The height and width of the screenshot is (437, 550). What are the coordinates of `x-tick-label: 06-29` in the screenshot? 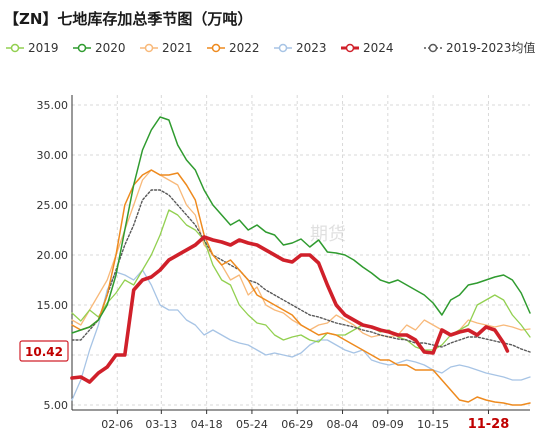 It's located at (297, 424).